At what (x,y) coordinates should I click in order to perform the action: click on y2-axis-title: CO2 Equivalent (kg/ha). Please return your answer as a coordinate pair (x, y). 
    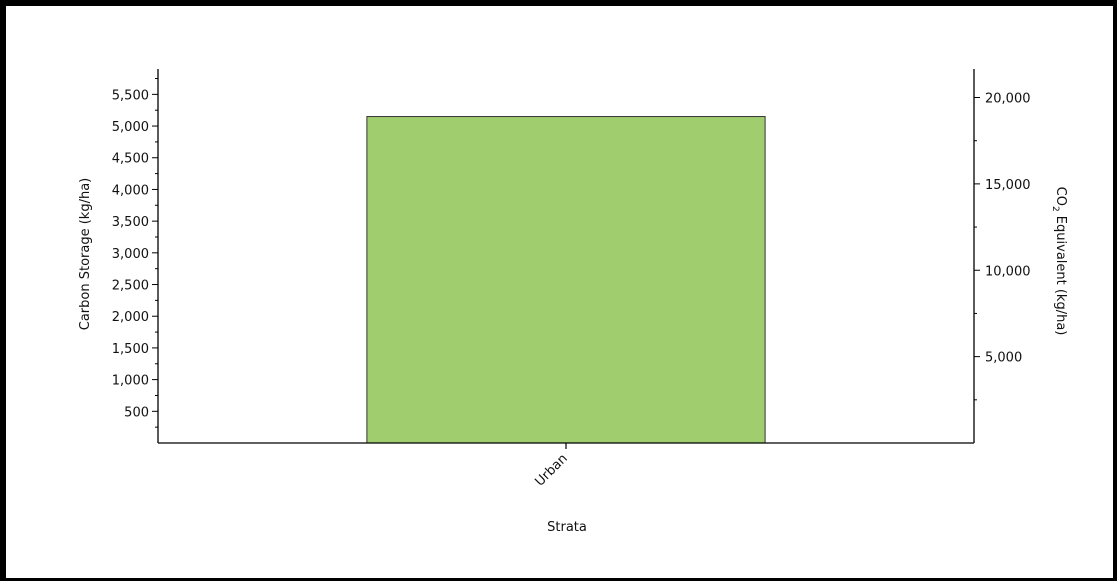
    Looking at the image, I should click on (1059, 261).